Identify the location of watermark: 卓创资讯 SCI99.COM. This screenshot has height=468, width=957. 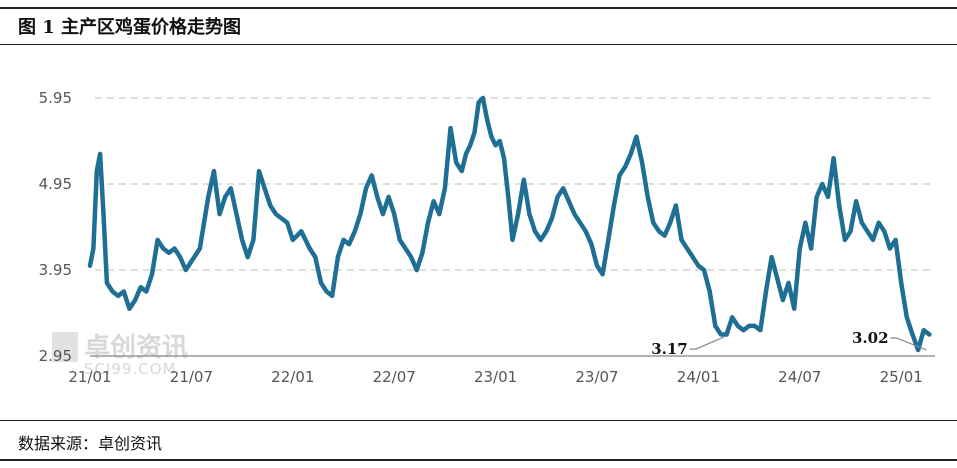
(120, 355).